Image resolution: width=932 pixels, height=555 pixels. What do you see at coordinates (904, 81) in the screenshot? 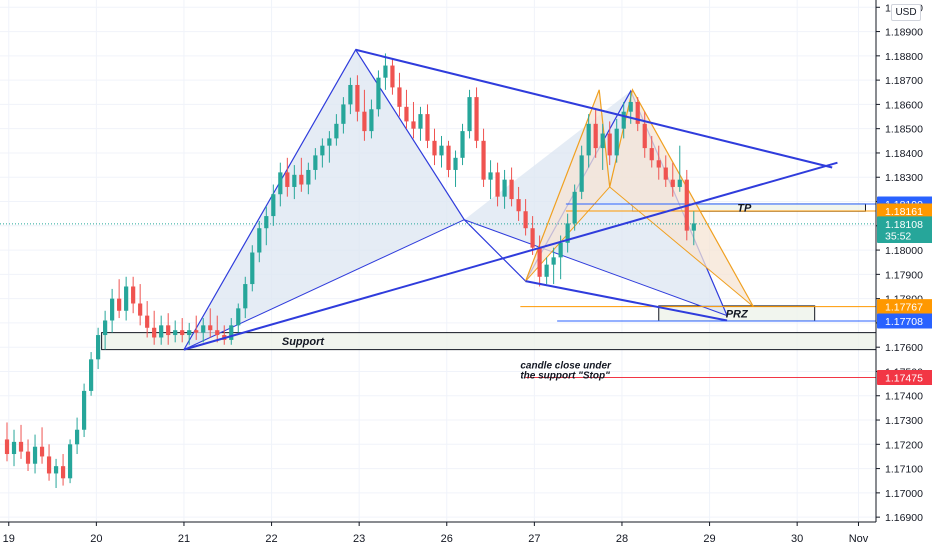
I see `y-tick-label: 1.18700` at bounding box center [904, 81].